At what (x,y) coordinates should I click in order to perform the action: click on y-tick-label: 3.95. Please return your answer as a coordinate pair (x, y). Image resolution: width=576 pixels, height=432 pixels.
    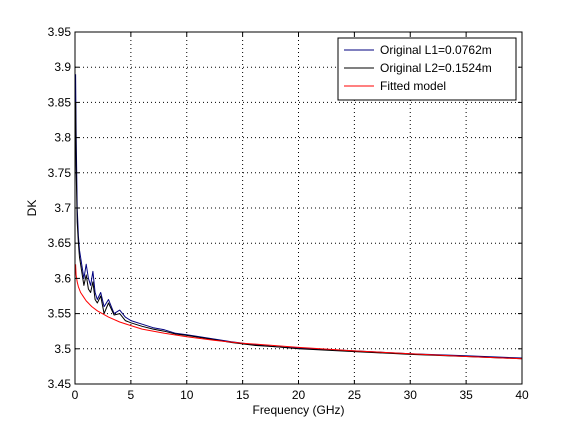
    Looking at the image, I should click on (60, 32).